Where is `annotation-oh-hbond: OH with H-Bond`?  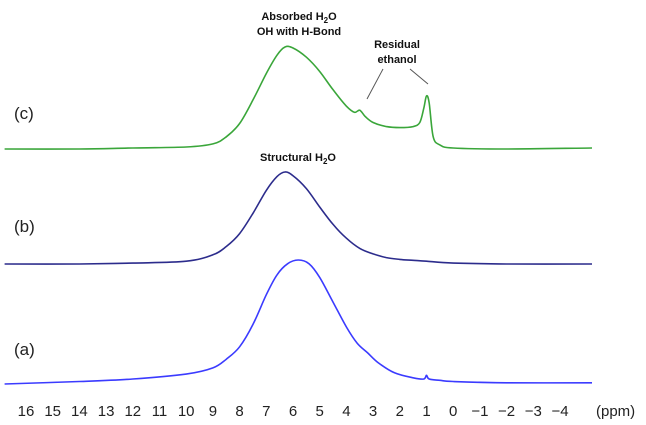
annotation-oh-hbond: OH with H-Bond is located at coordinates (299, 32).